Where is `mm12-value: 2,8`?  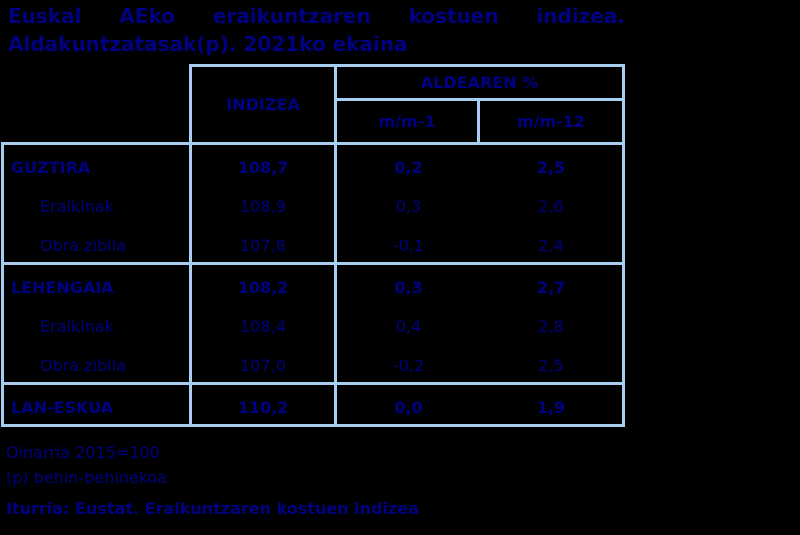 mm12-value: 2,8 is located at coordinates (551, 326).